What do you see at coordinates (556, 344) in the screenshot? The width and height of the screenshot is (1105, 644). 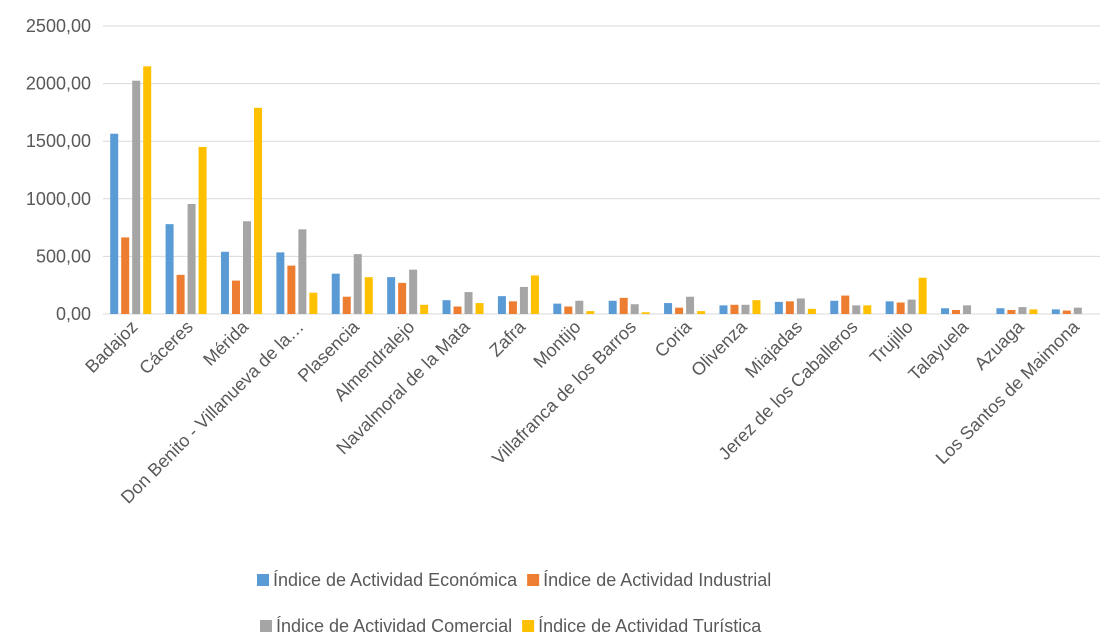 I see `x-tick-label: Montijo` at bounding box center [556, 344].